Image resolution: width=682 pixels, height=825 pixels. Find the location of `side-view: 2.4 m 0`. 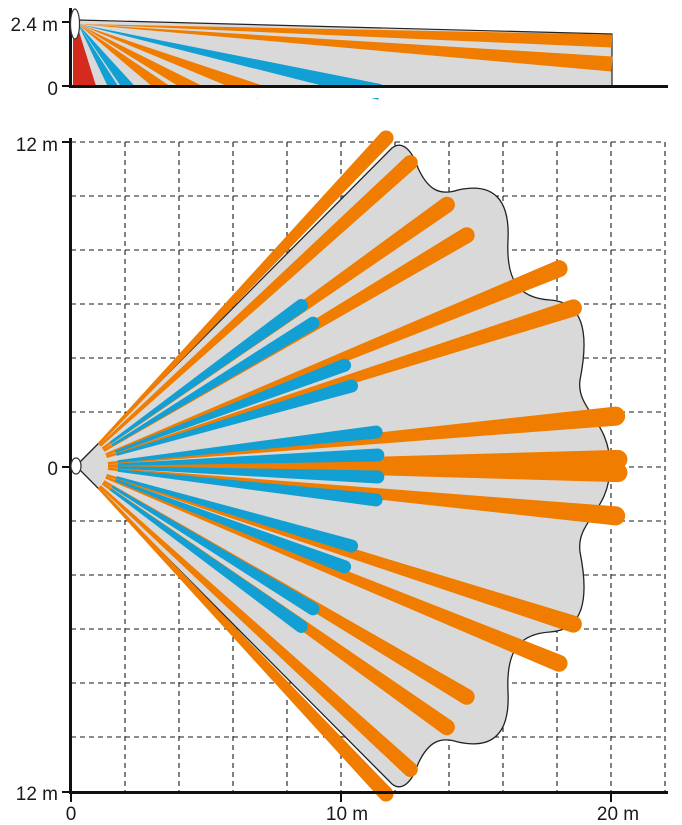

side-view: 2.4 m 0 is located at coordinates (341, 54).